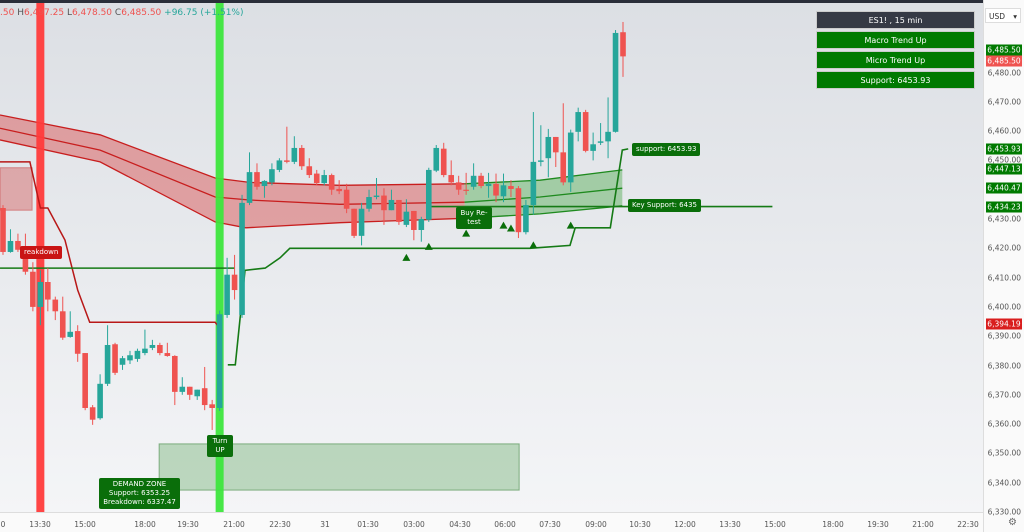 The width and height of the screenshot is (1024, 532). I want to click on demand-zone-support: Support: 6353.25, so click(139, 493).